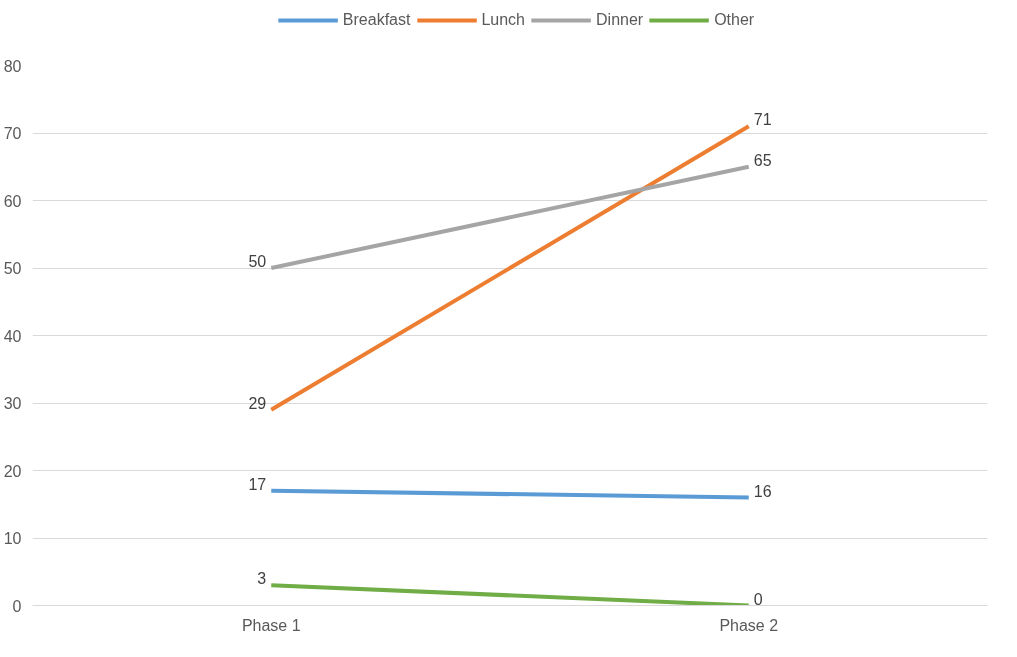 This screenshot has width=1017, height=657. I want to click on data-label: 50, so click(257, 261).